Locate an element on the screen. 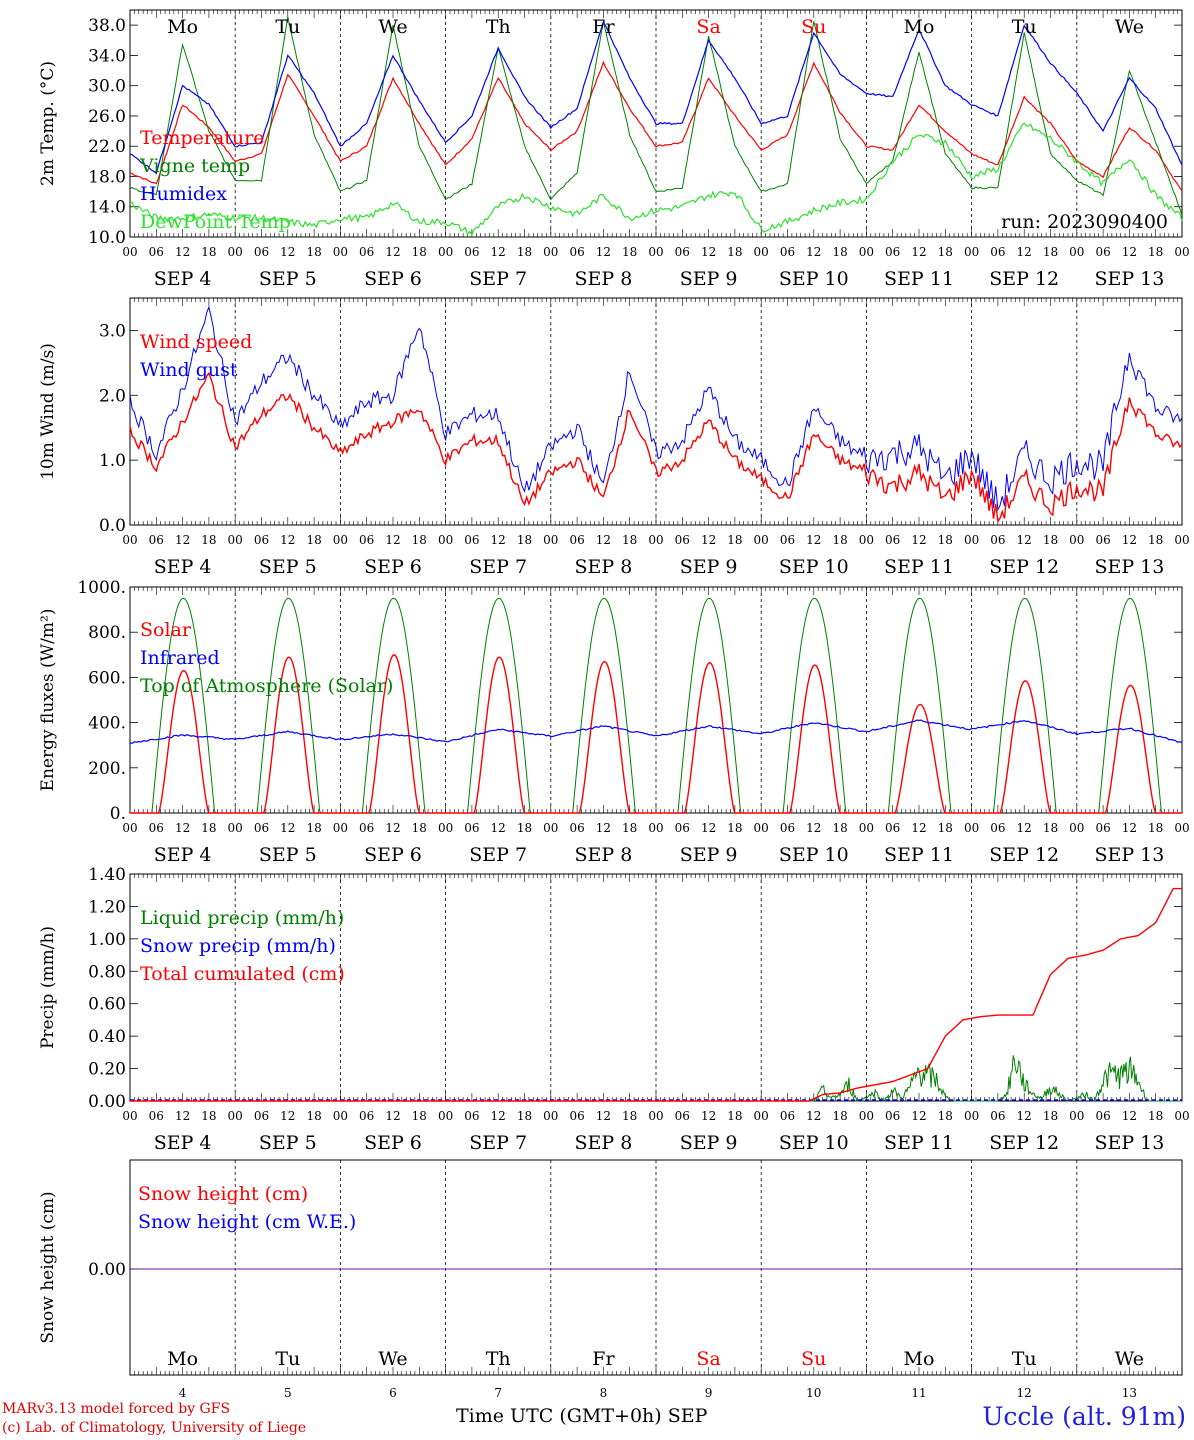  date-label: SEP 7 is located at coordinates (498, 279).